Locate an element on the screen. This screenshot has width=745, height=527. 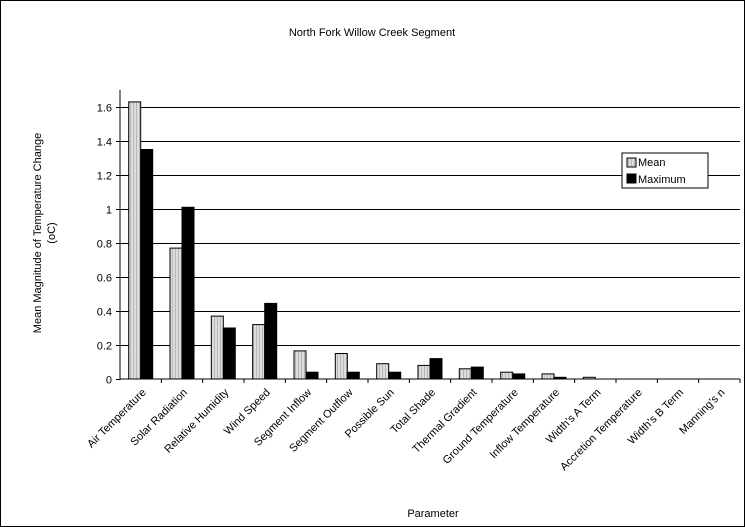
legend-label-mean: Mean is located at coordinates (652, 163).